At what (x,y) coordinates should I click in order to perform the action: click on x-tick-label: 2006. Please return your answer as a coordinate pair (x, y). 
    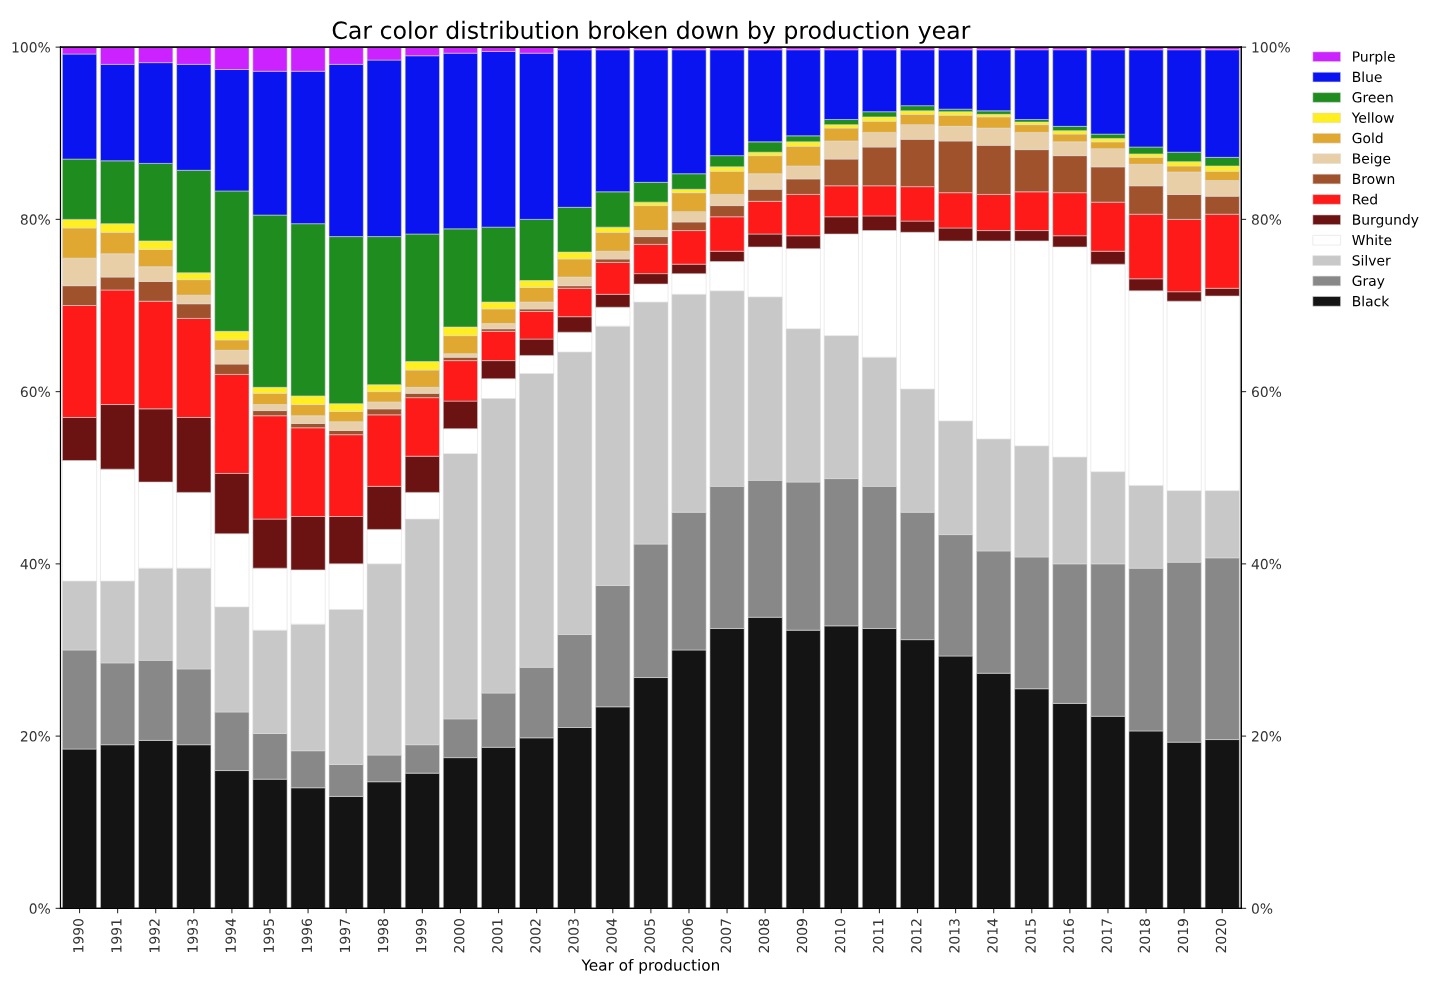
    Looking at the image, I should click on (687, 935).